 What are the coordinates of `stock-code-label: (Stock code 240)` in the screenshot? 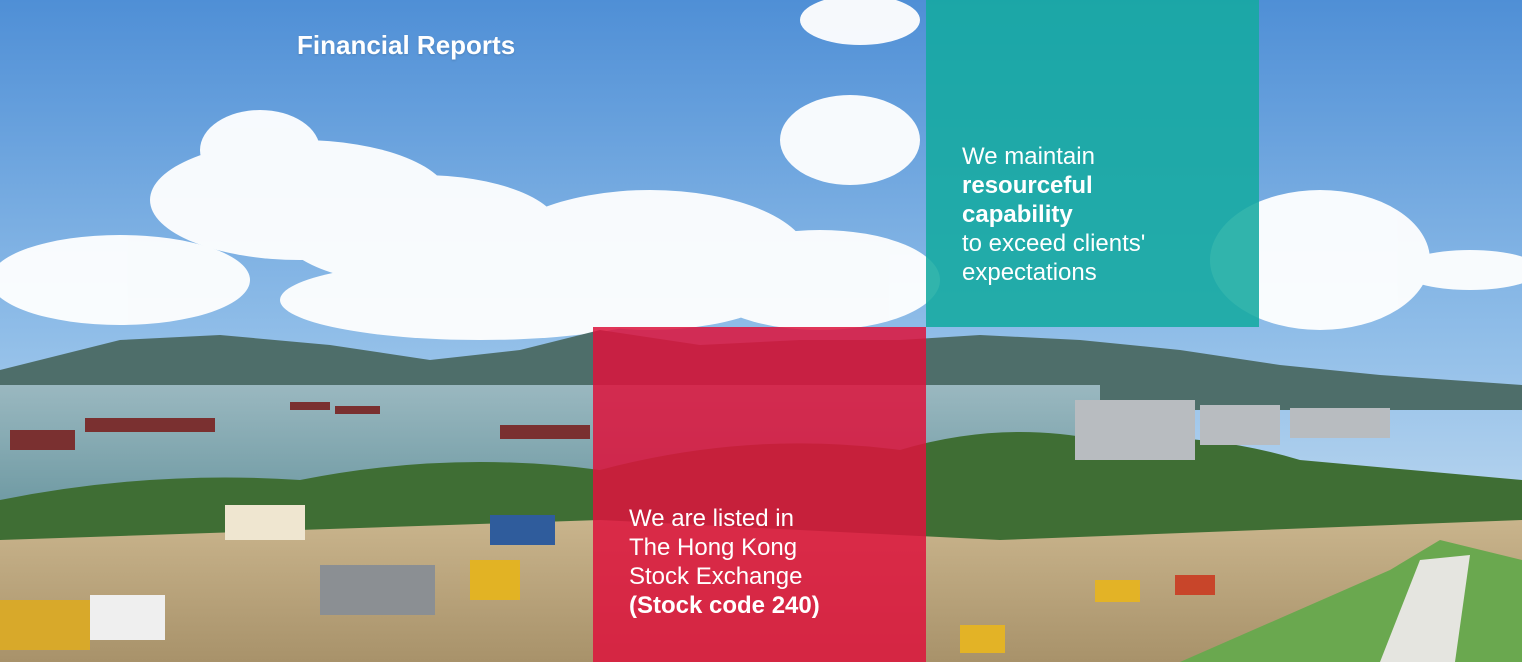 It's located at (724, 605).